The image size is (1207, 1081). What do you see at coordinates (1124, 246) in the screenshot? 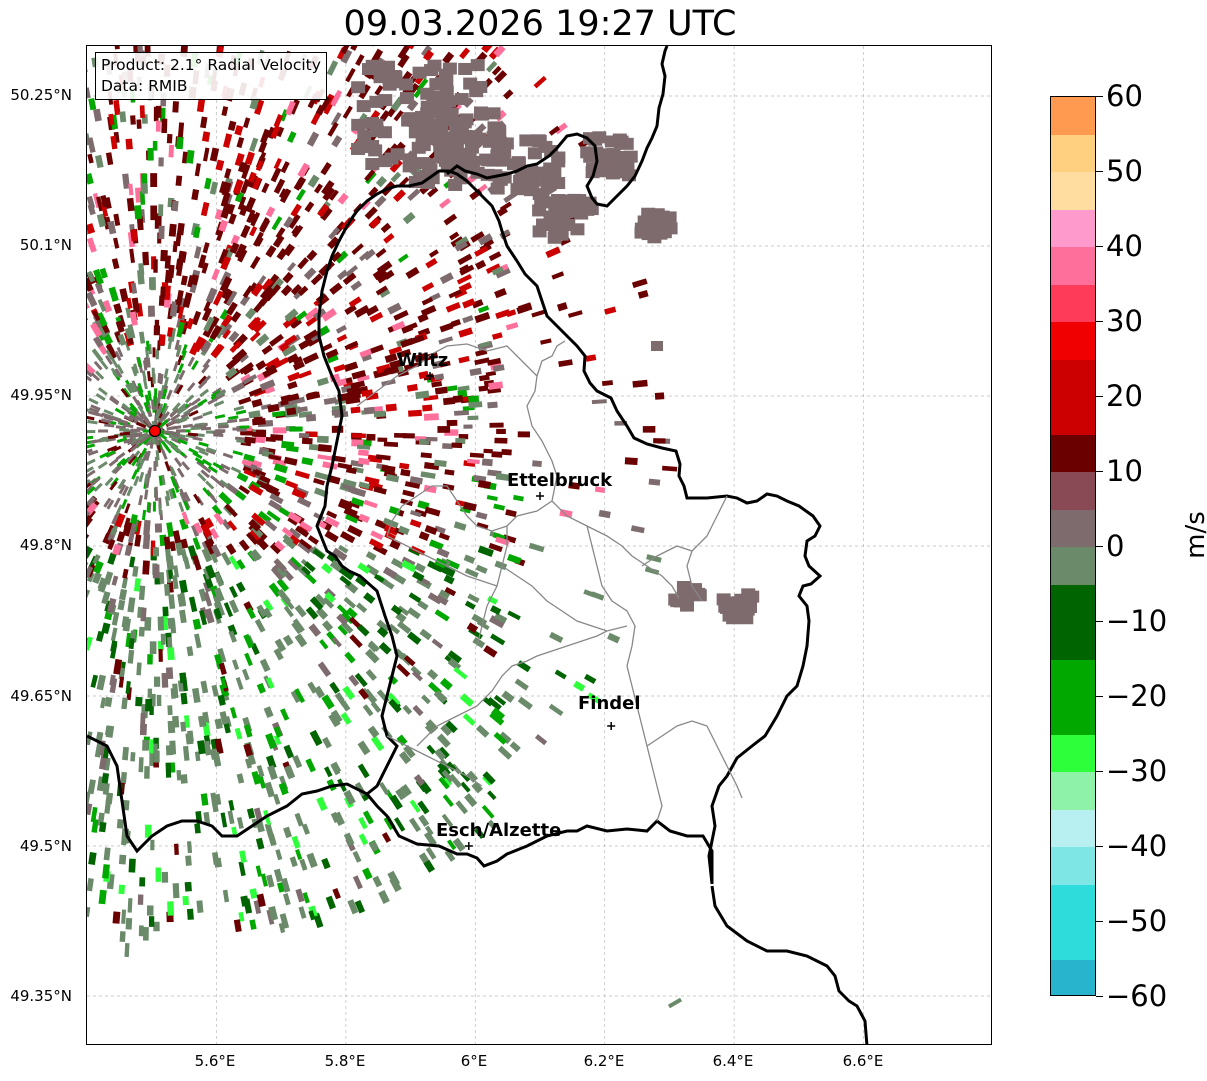
I see `colorbar-tick-label: 40` at bounding box center [1124, 246].